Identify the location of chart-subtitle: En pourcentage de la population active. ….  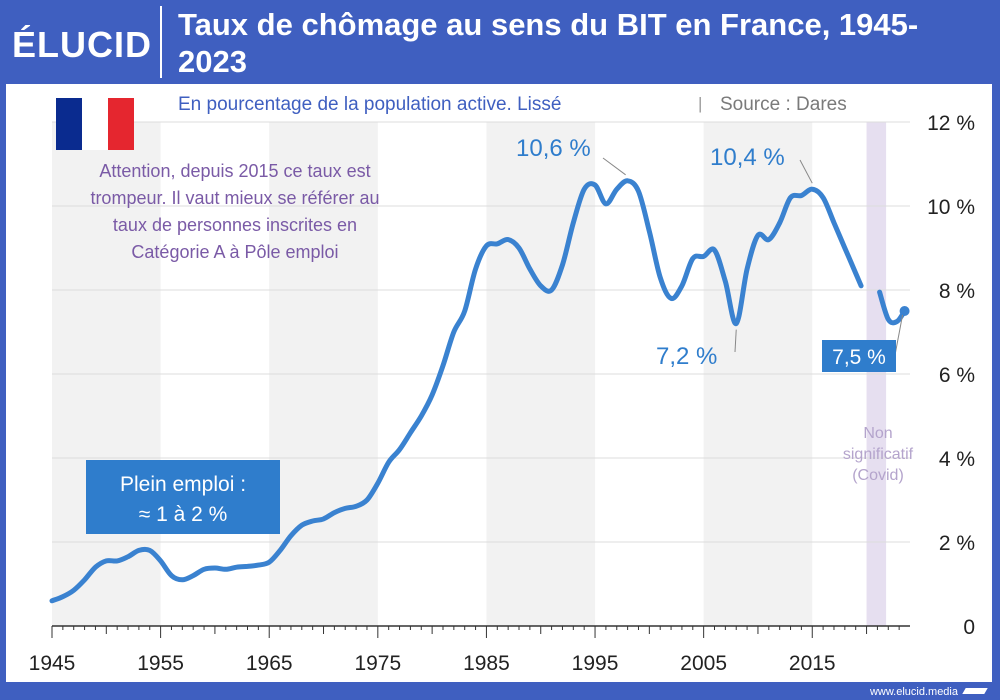
(369, 104).